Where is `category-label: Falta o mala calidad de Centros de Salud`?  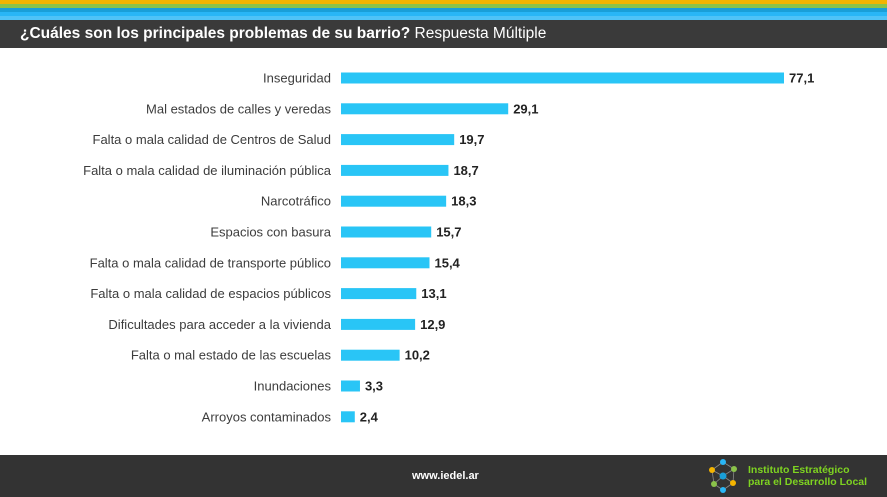
category-label: Falta o mala calidad de Centros de Salud is located at coordinates (212, 139).